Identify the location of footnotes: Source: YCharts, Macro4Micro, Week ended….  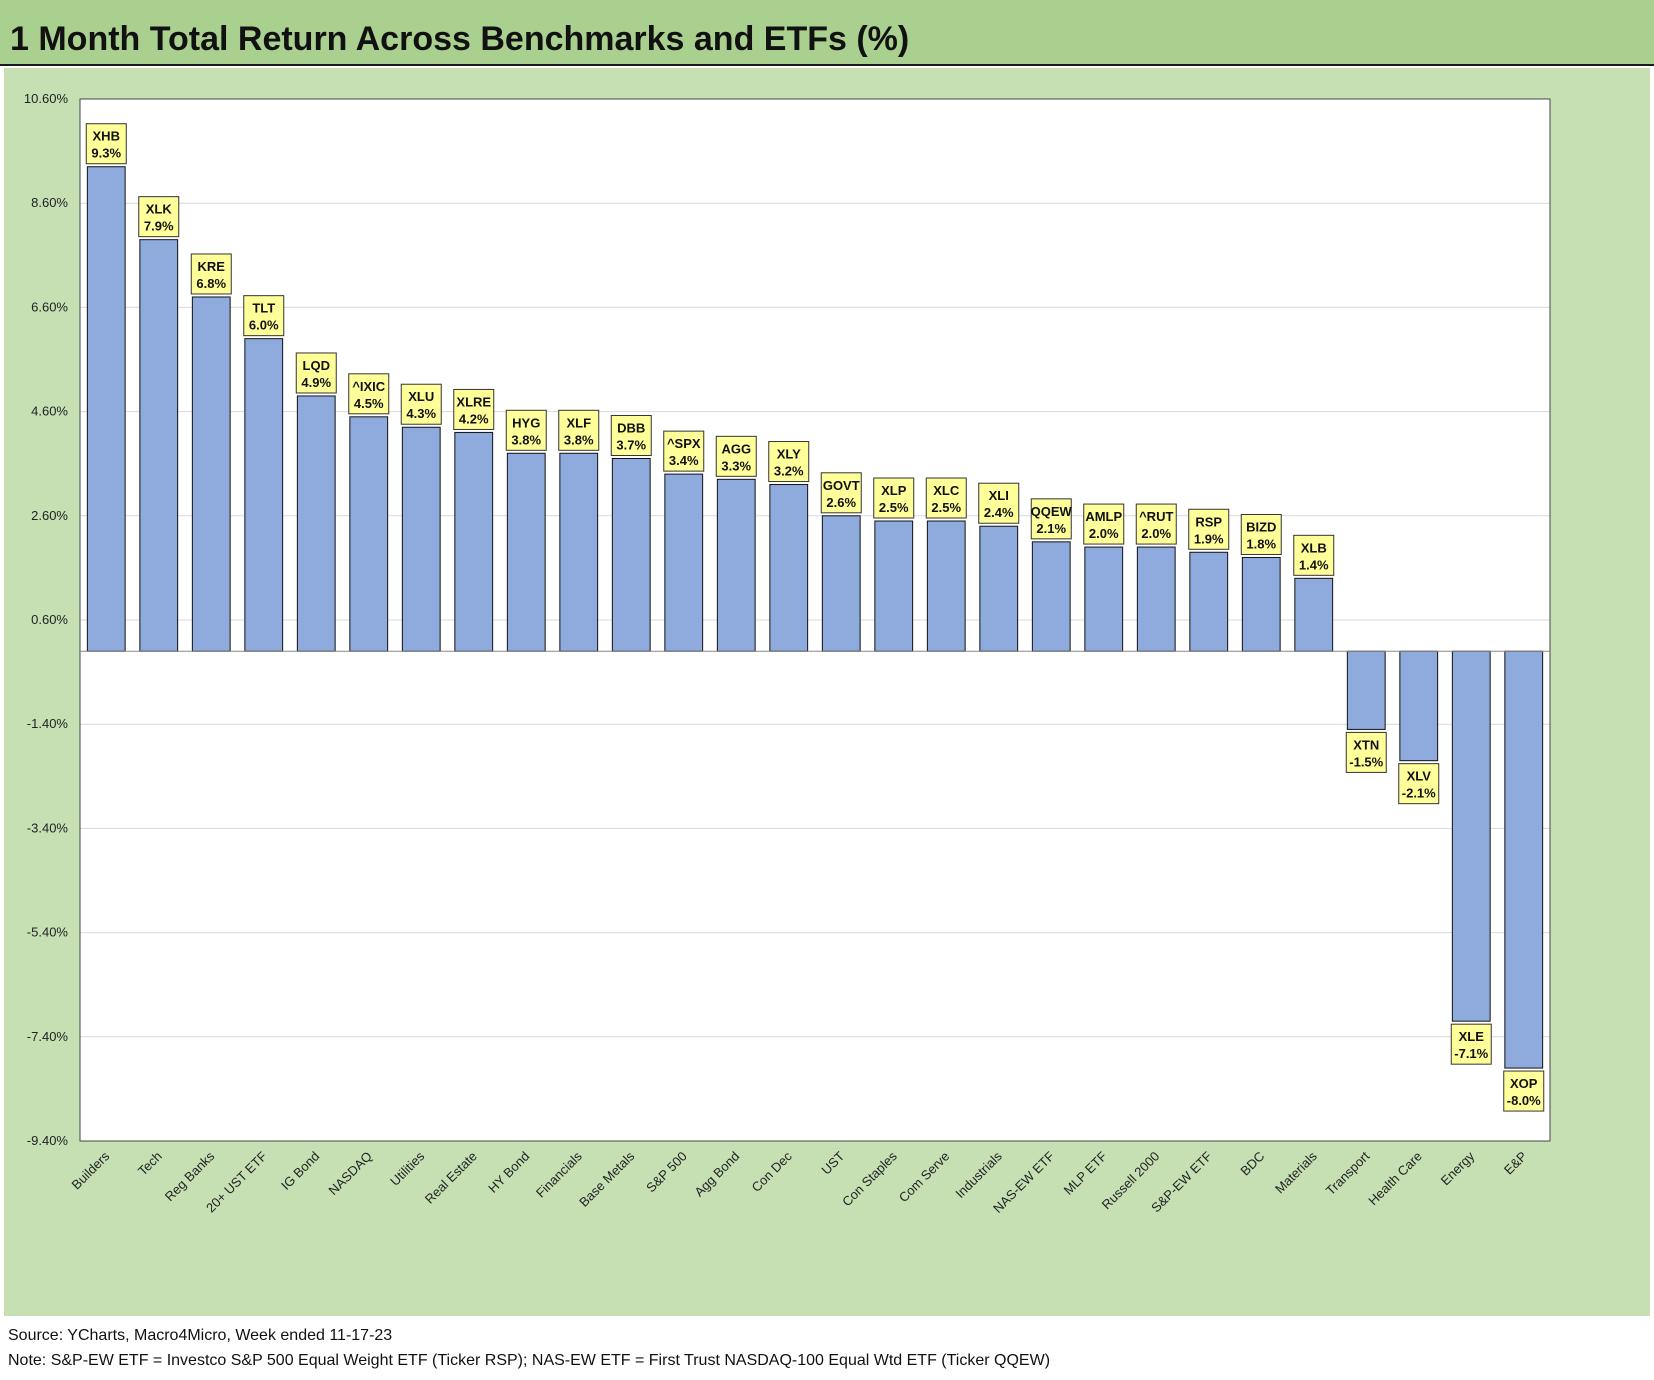
(827, 1348).